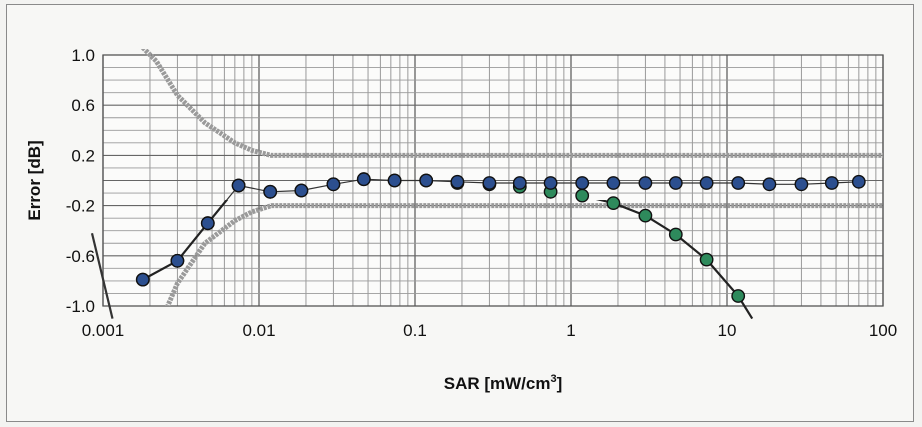 Image resolution: width=922 pixels, height=427 pixels. What do you see at coordinates (102, 275) in the screenshot?
I see `series-line` at bounding box center [102, 275].